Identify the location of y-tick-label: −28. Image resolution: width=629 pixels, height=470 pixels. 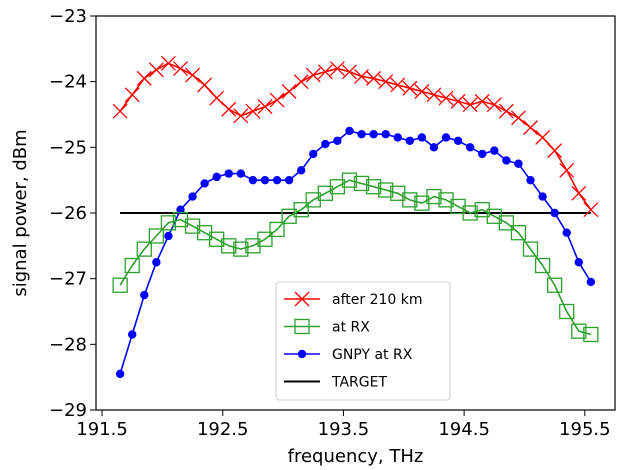
(68, 344).